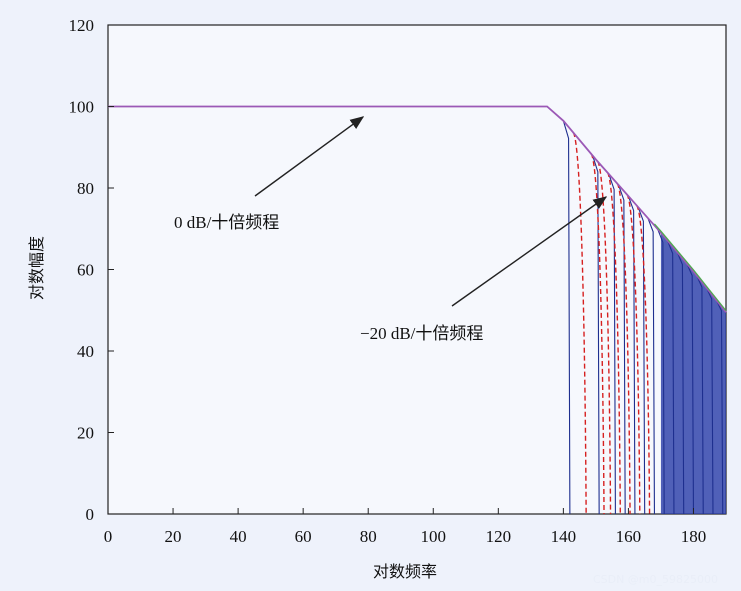  What do you see at coordinates (309, 156) in the screenshot?
I see `annotation-0db-arrow` at bounding box center [309, 156].